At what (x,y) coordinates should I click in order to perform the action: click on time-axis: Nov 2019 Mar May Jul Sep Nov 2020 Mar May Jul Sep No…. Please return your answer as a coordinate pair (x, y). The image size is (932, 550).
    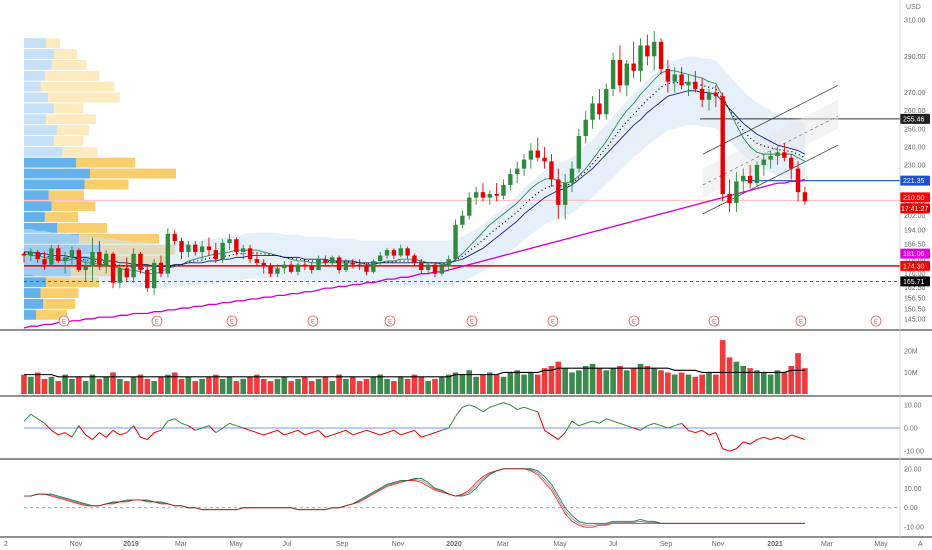
    Looking at the image, I should click on (463, 544).